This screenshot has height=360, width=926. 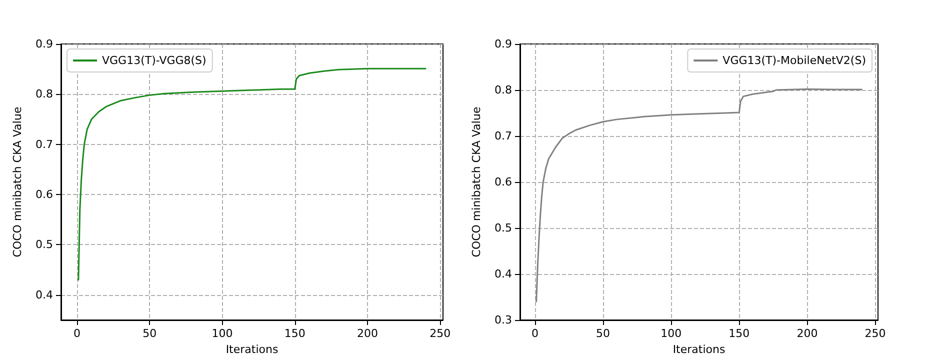 What do you see at coordinates (503, 320) in the screenshot?
I see `y-tick-label: 0.3` at bounding box center [503, 320].